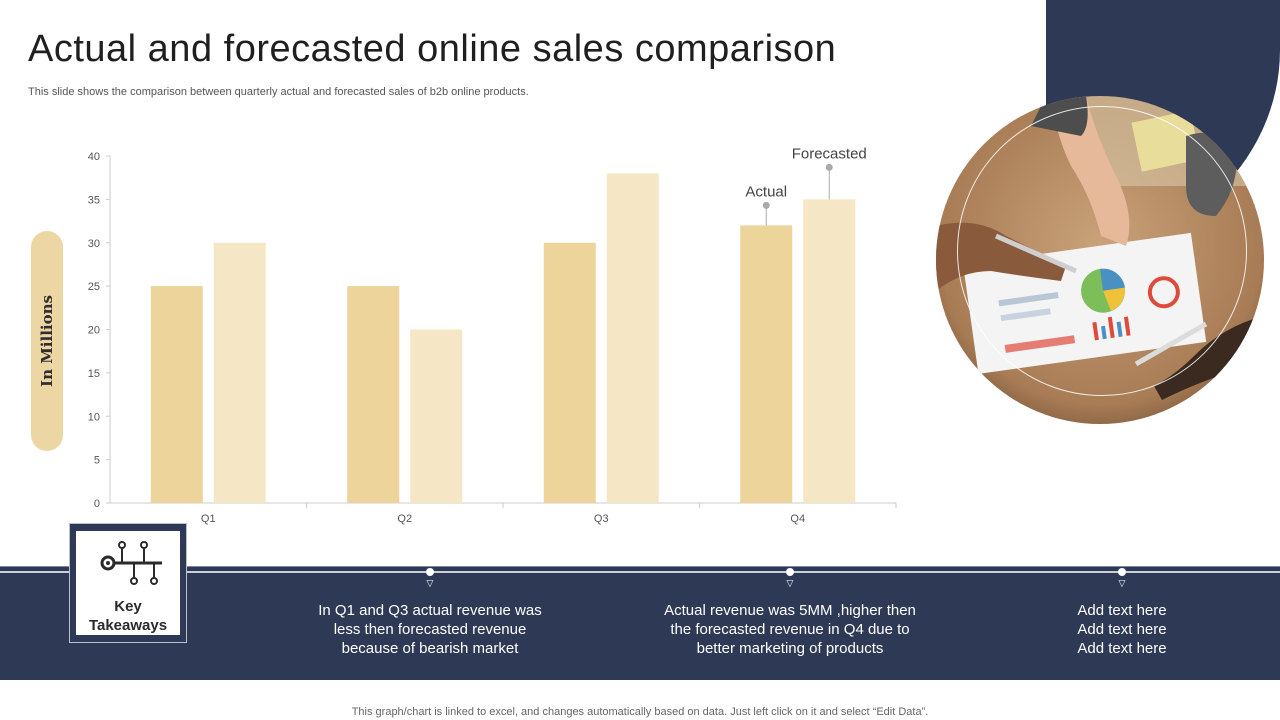 The image size is (1280, 720). Describe the element at coordinates (436, 416) in the screenshot. I see `bar-forecasted-q2` at that location.